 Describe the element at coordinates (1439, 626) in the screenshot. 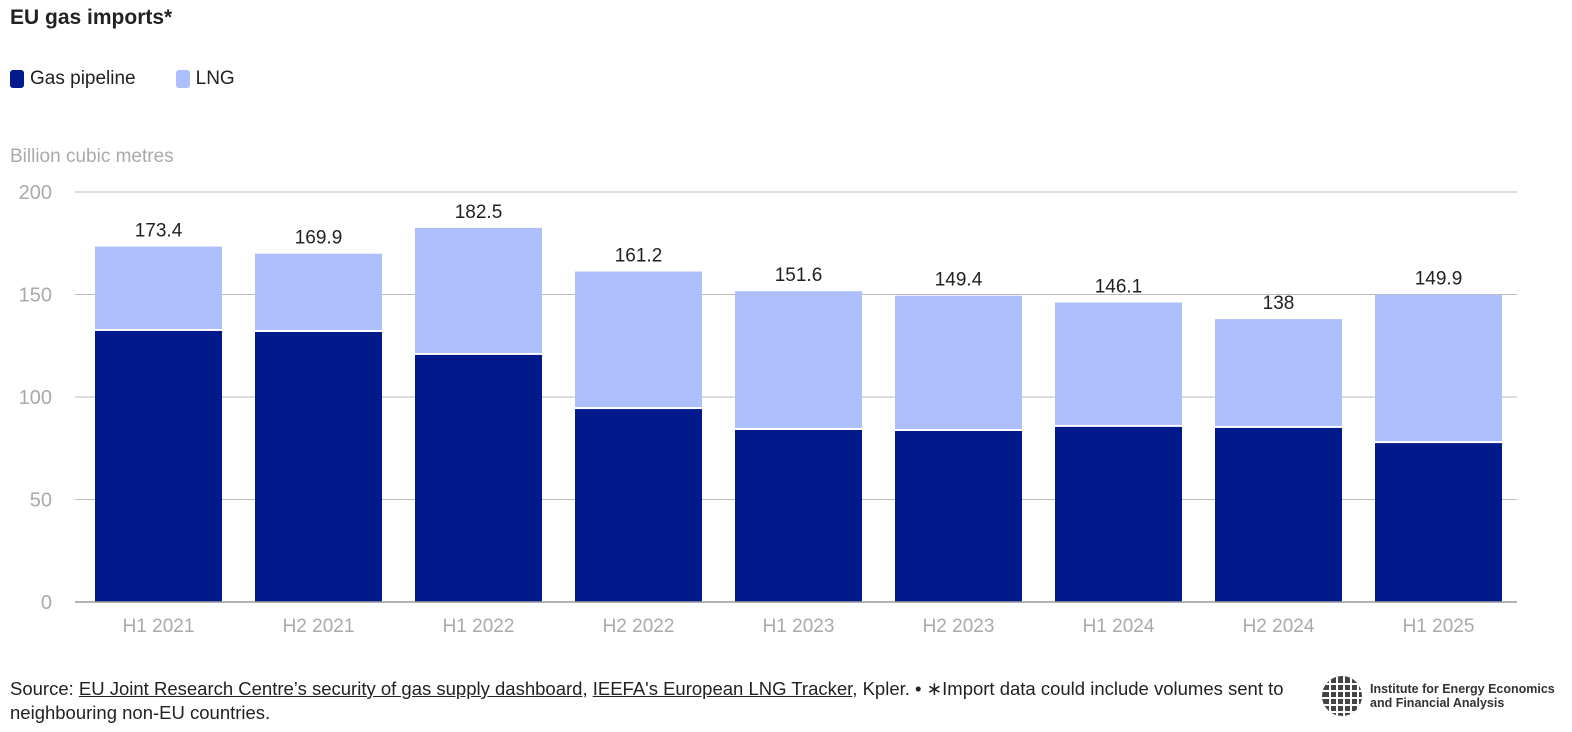

I see `x-tick-label: H1 2025` at that location.